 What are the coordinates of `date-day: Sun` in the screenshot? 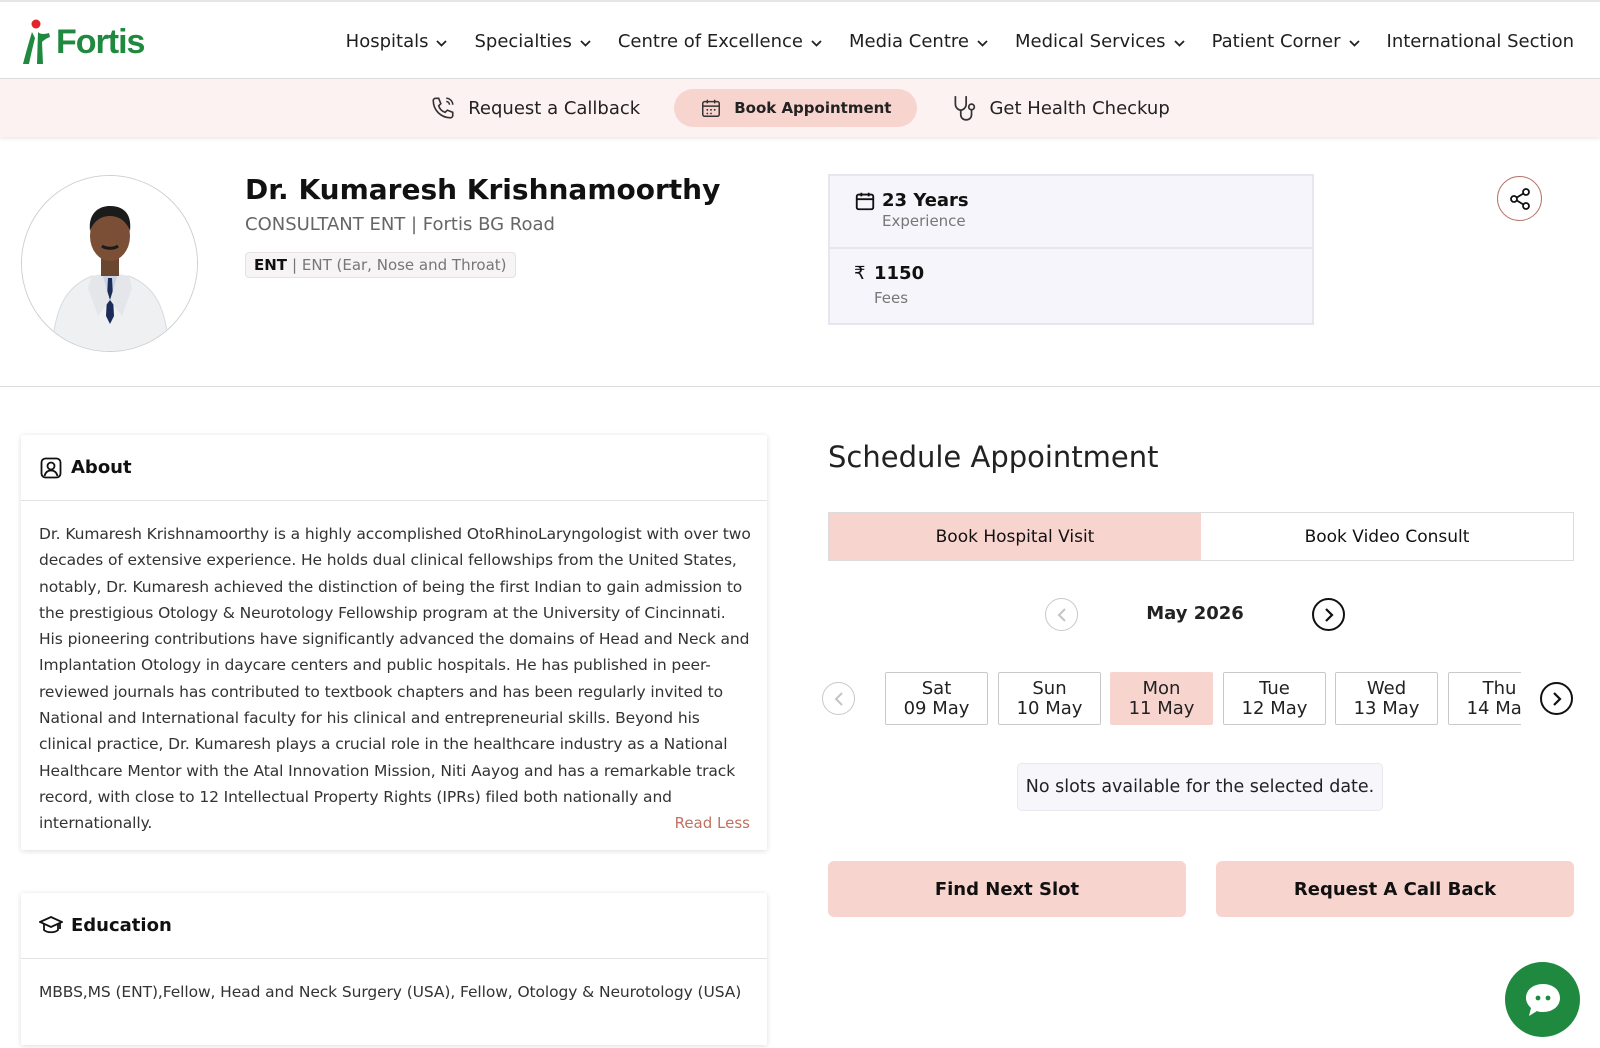 It's located at (1049, 688).